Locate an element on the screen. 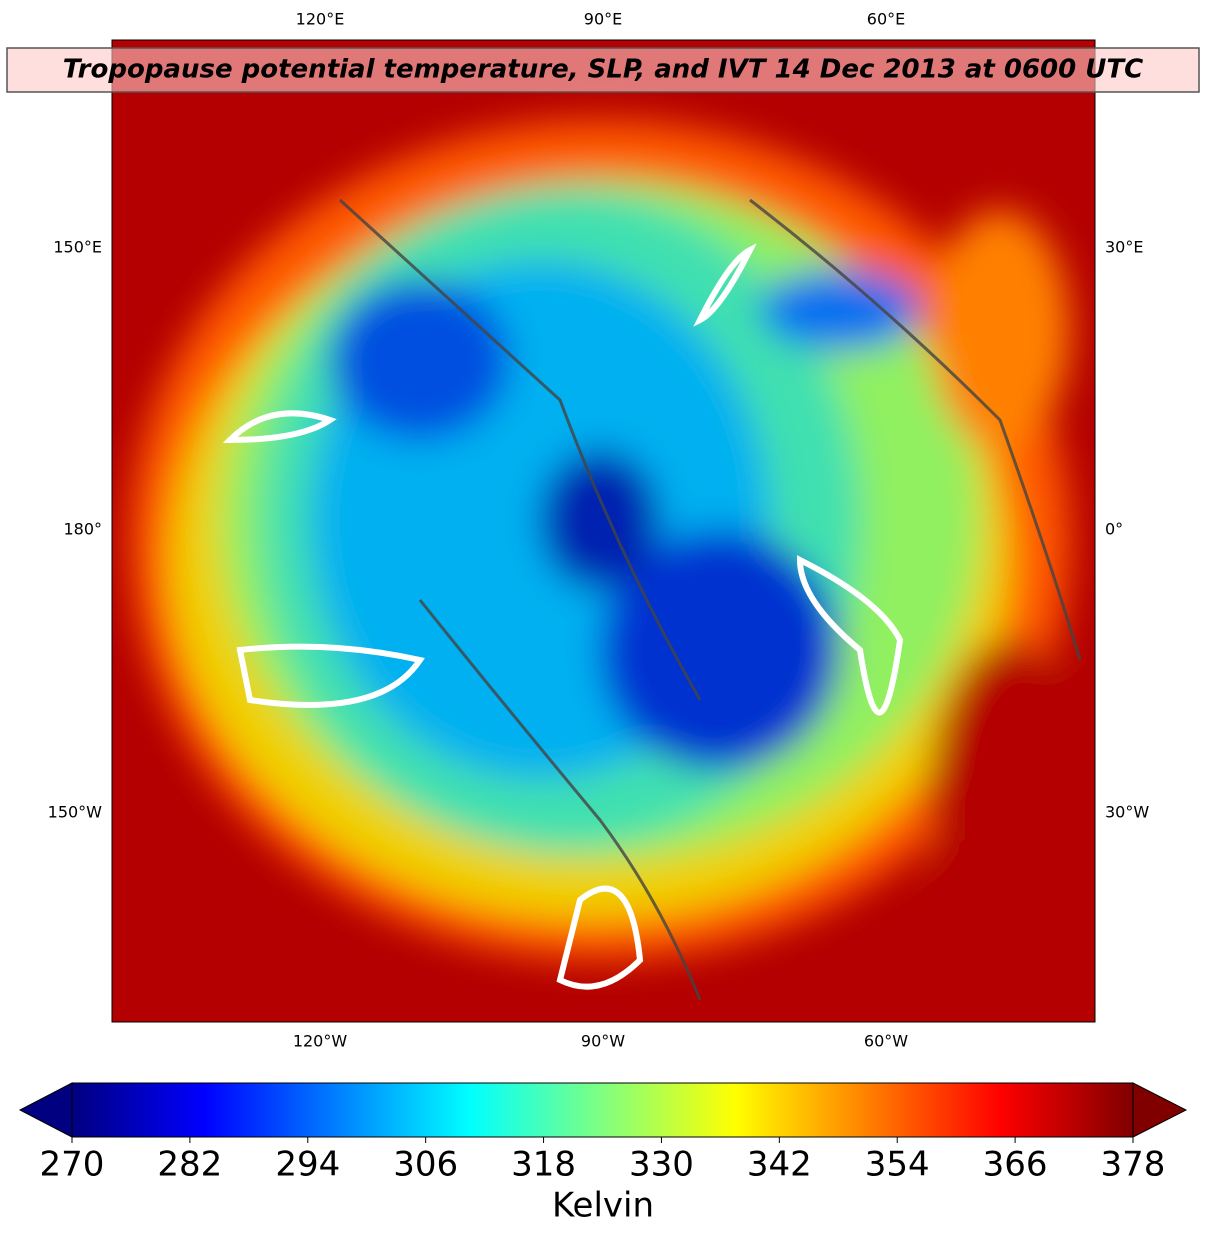  longitude-label: 120°E is located at coordinates (320, 19).